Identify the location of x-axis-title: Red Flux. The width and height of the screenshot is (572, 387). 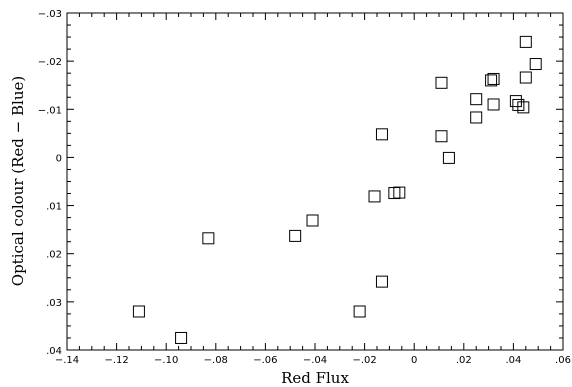
(315, 378).